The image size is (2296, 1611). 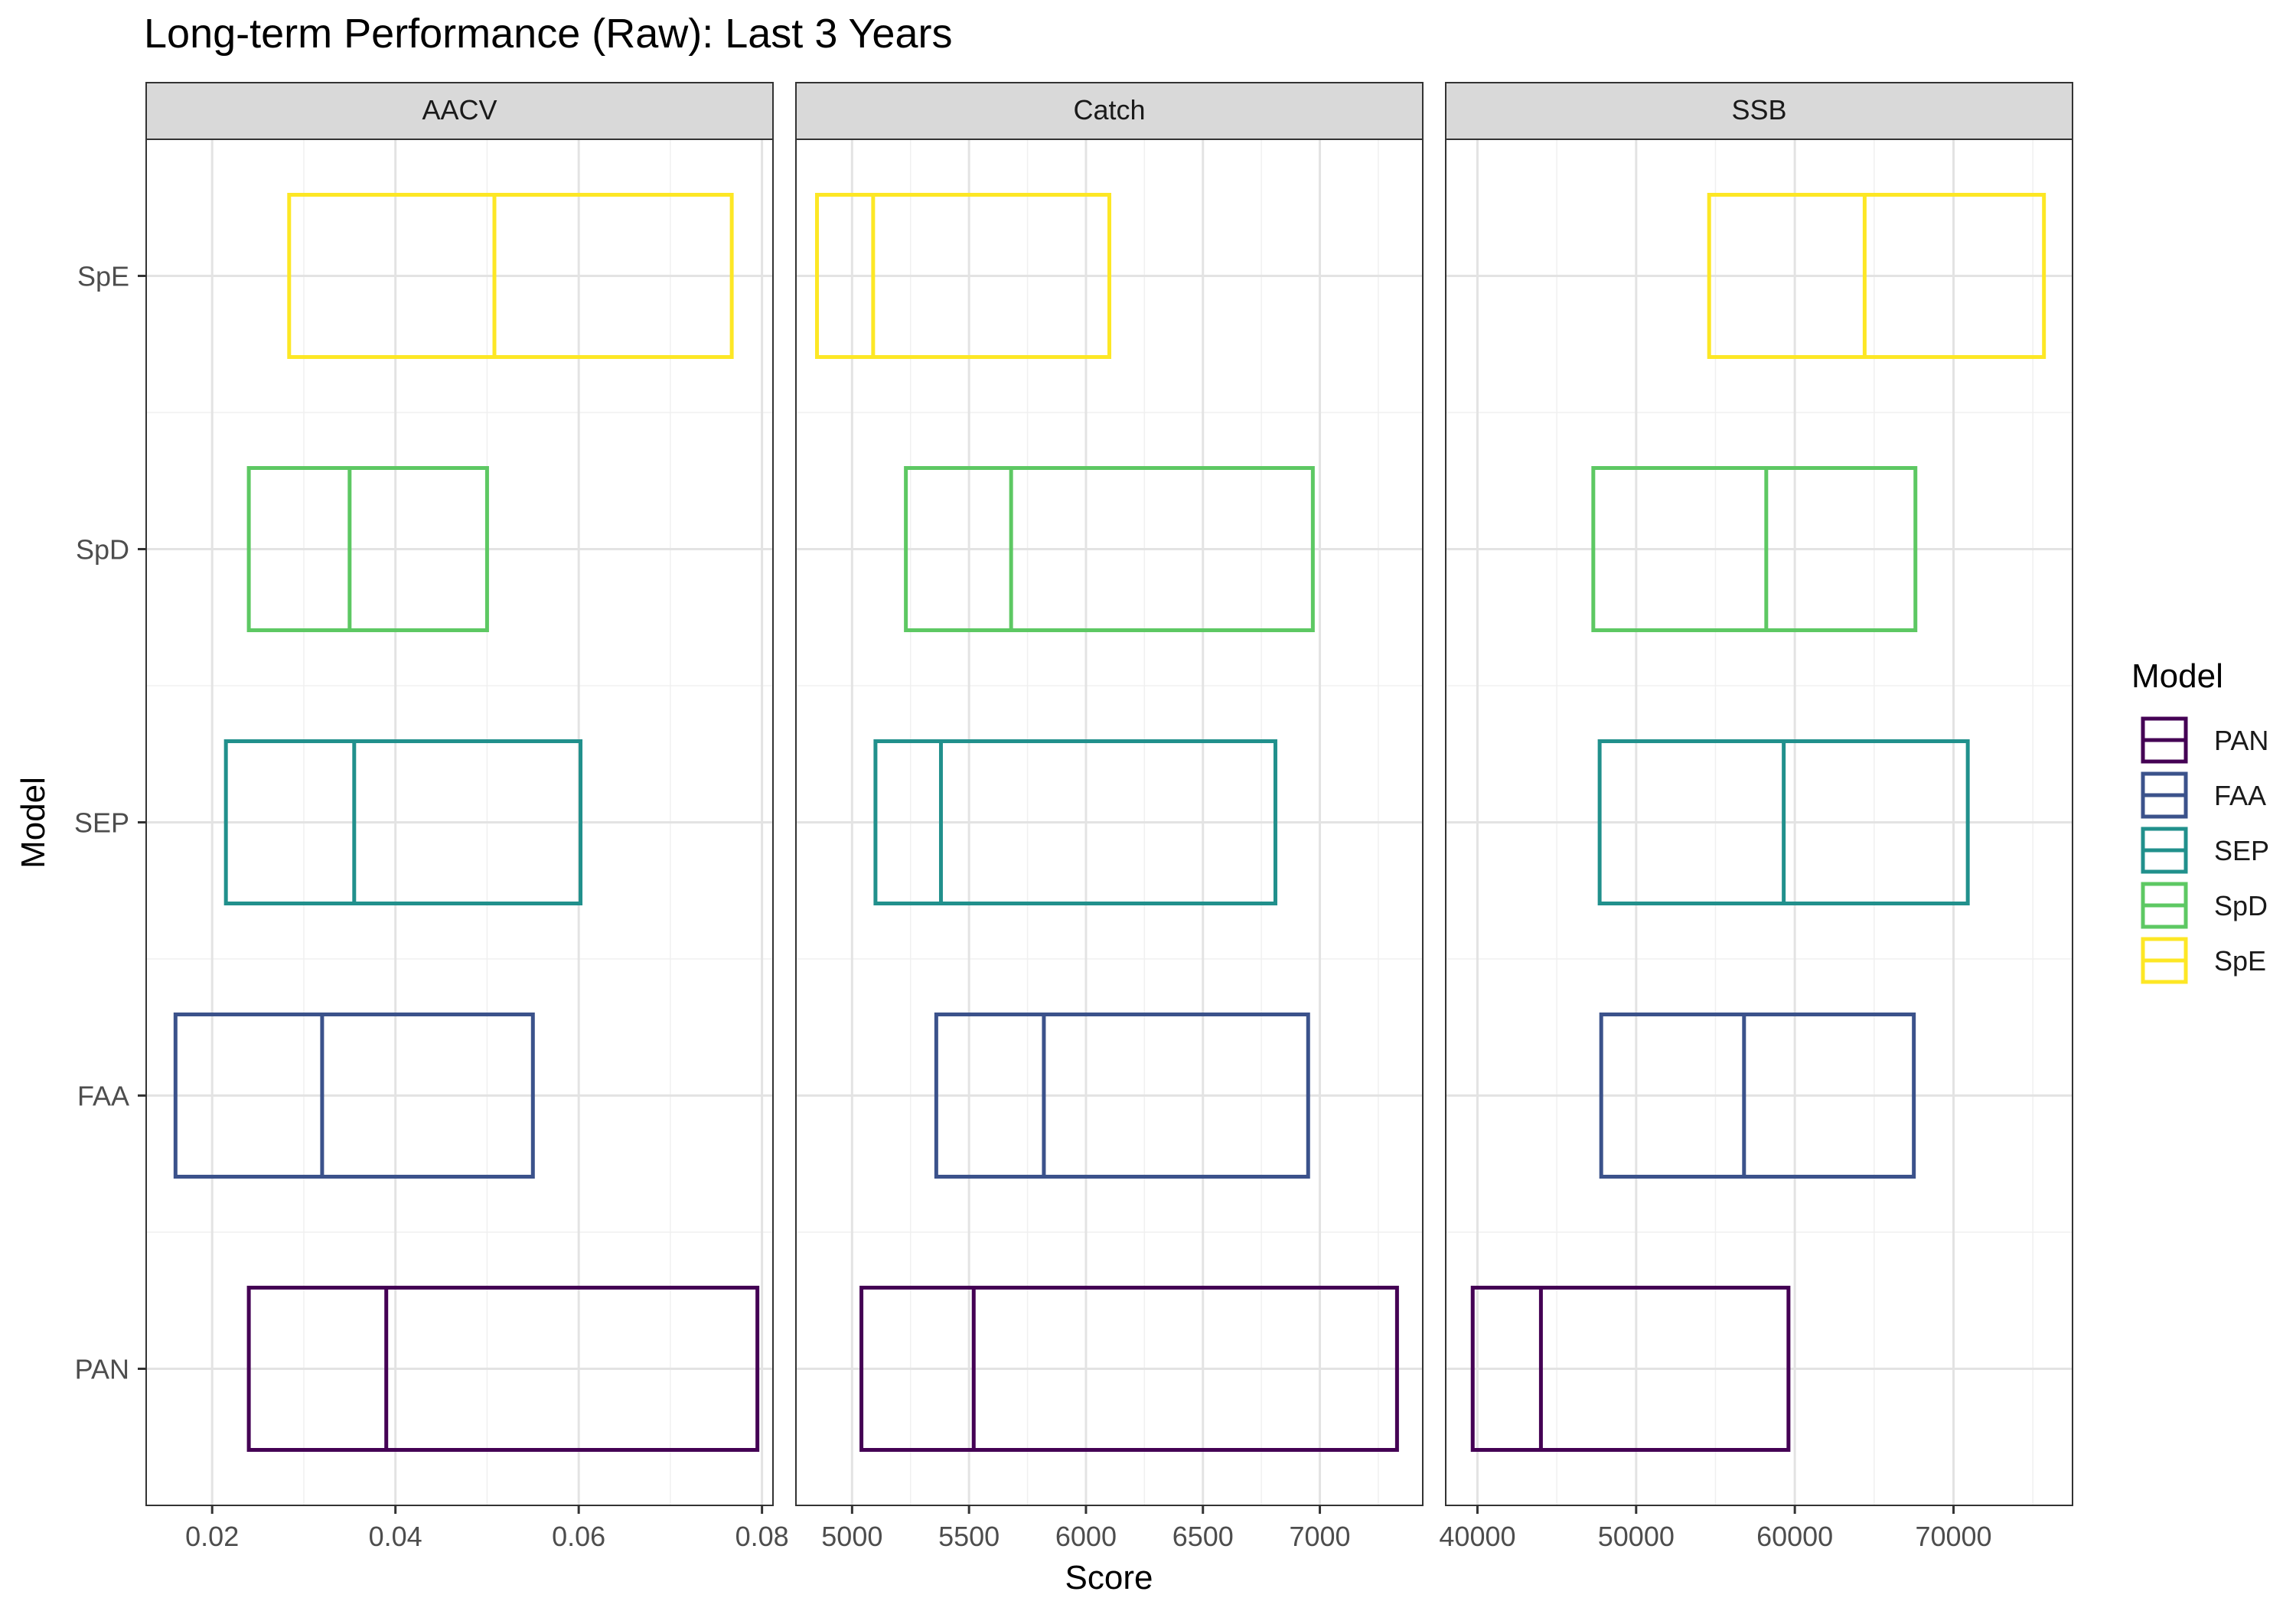 What do you see at coordinates (2240, 961) in the screenshot?
I see `legend-label: SpE` at bounding box center [2240, 961].